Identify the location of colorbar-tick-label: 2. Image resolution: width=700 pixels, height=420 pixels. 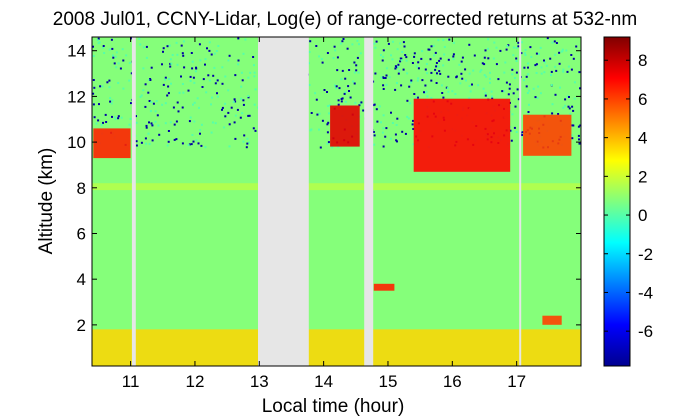
(642, 176).